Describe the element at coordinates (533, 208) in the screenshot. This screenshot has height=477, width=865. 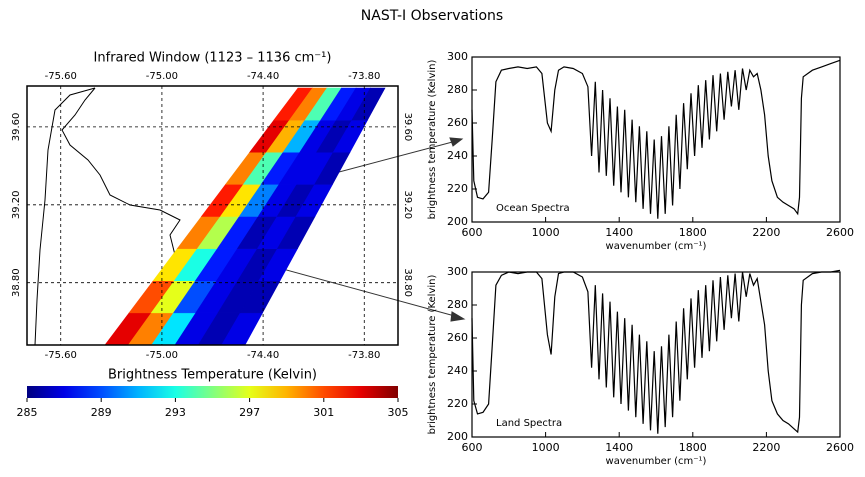
I see `annotation: Ocean Spectra` at that location.